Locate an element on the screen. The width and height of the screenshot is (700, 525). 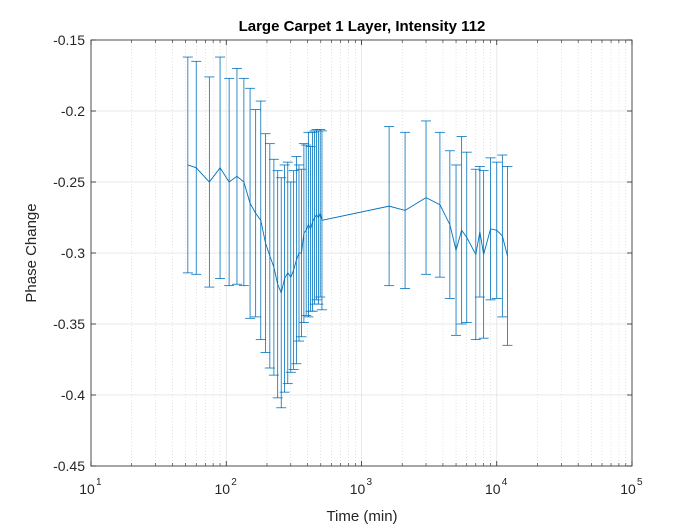
y-tick-labels: -0.15 -0.2 -0.25 -0.3 -0.35 -0.4 -0.45 is located at coordinates (69, 253).